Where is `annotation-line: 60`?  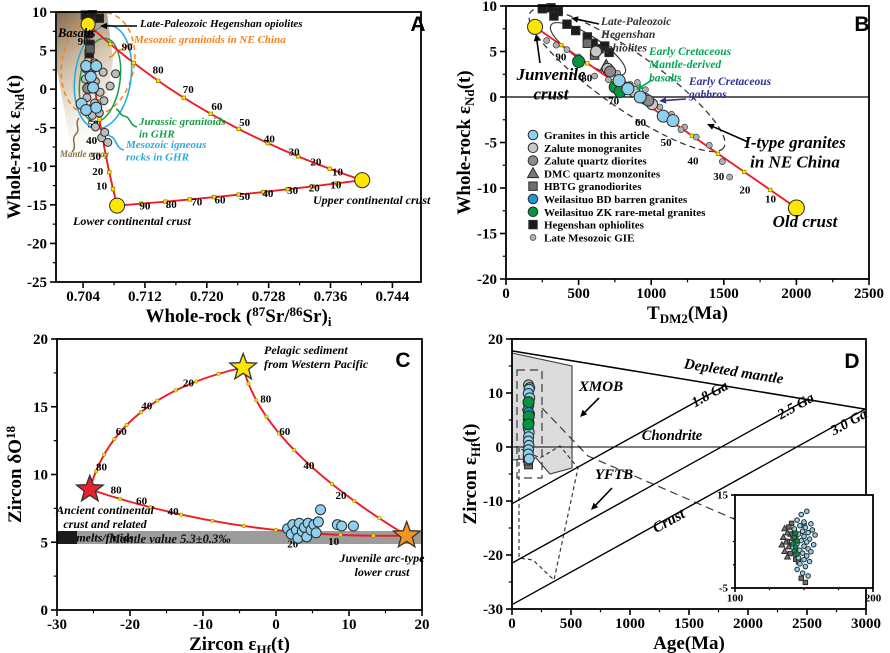 annotation-line: 60 is located at coordinates (285, 432).